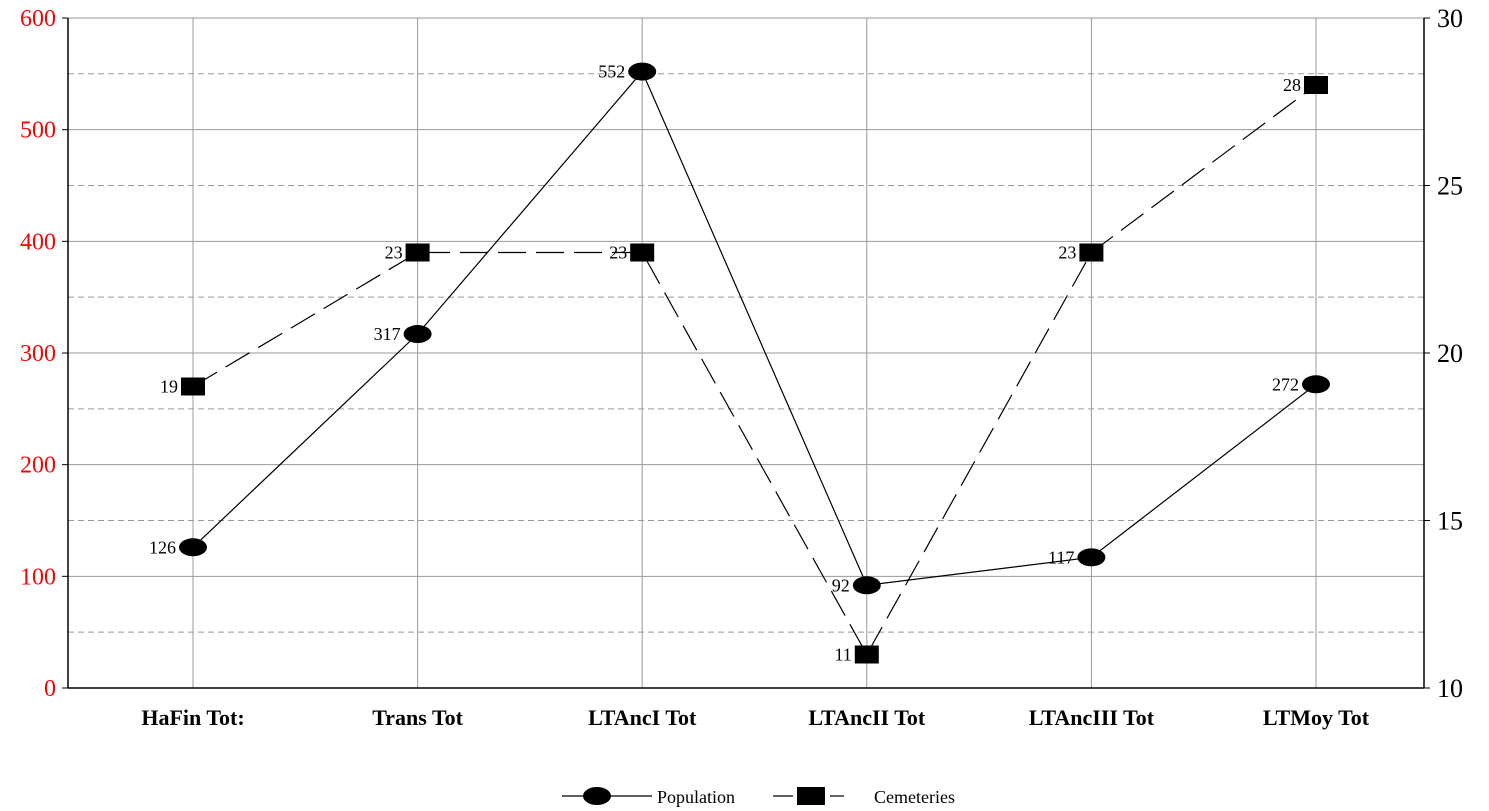  I want to click on cemeteries-value-label: 11, so click(842, 655).